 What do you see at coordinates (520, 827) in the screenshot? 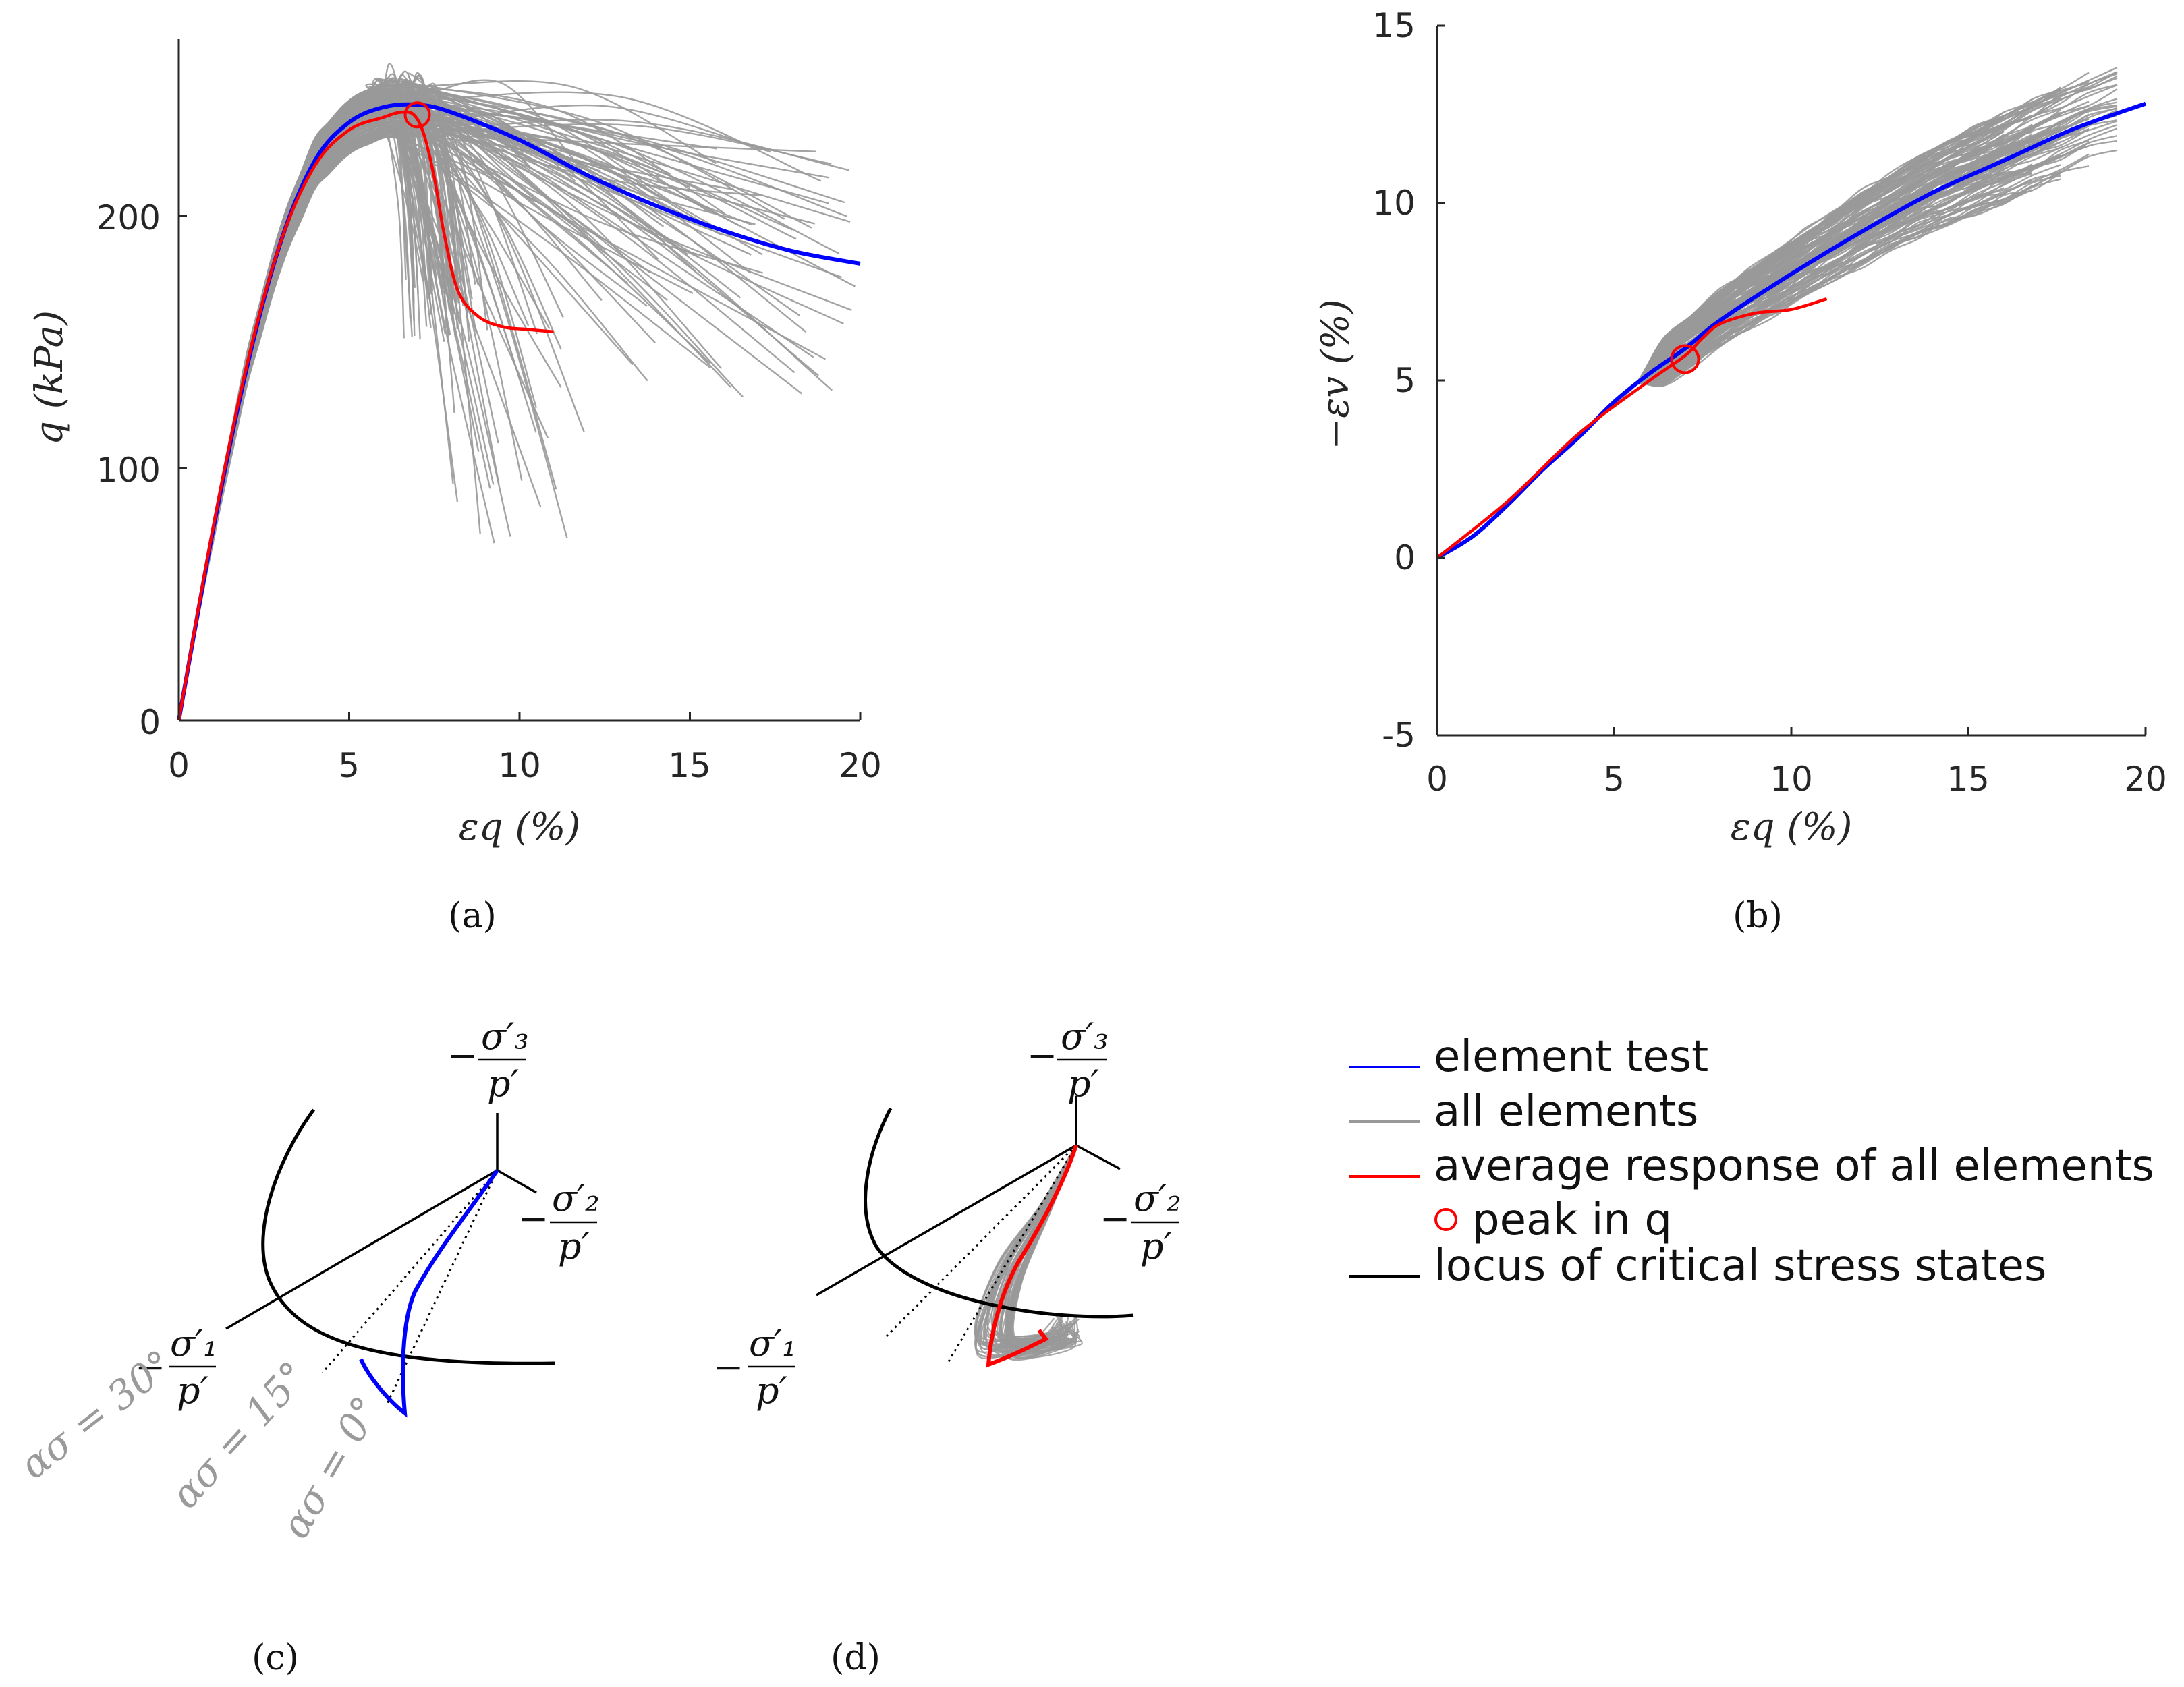
I see `a-x-axis-label: εq (%)` at bounding box center [520, 827].